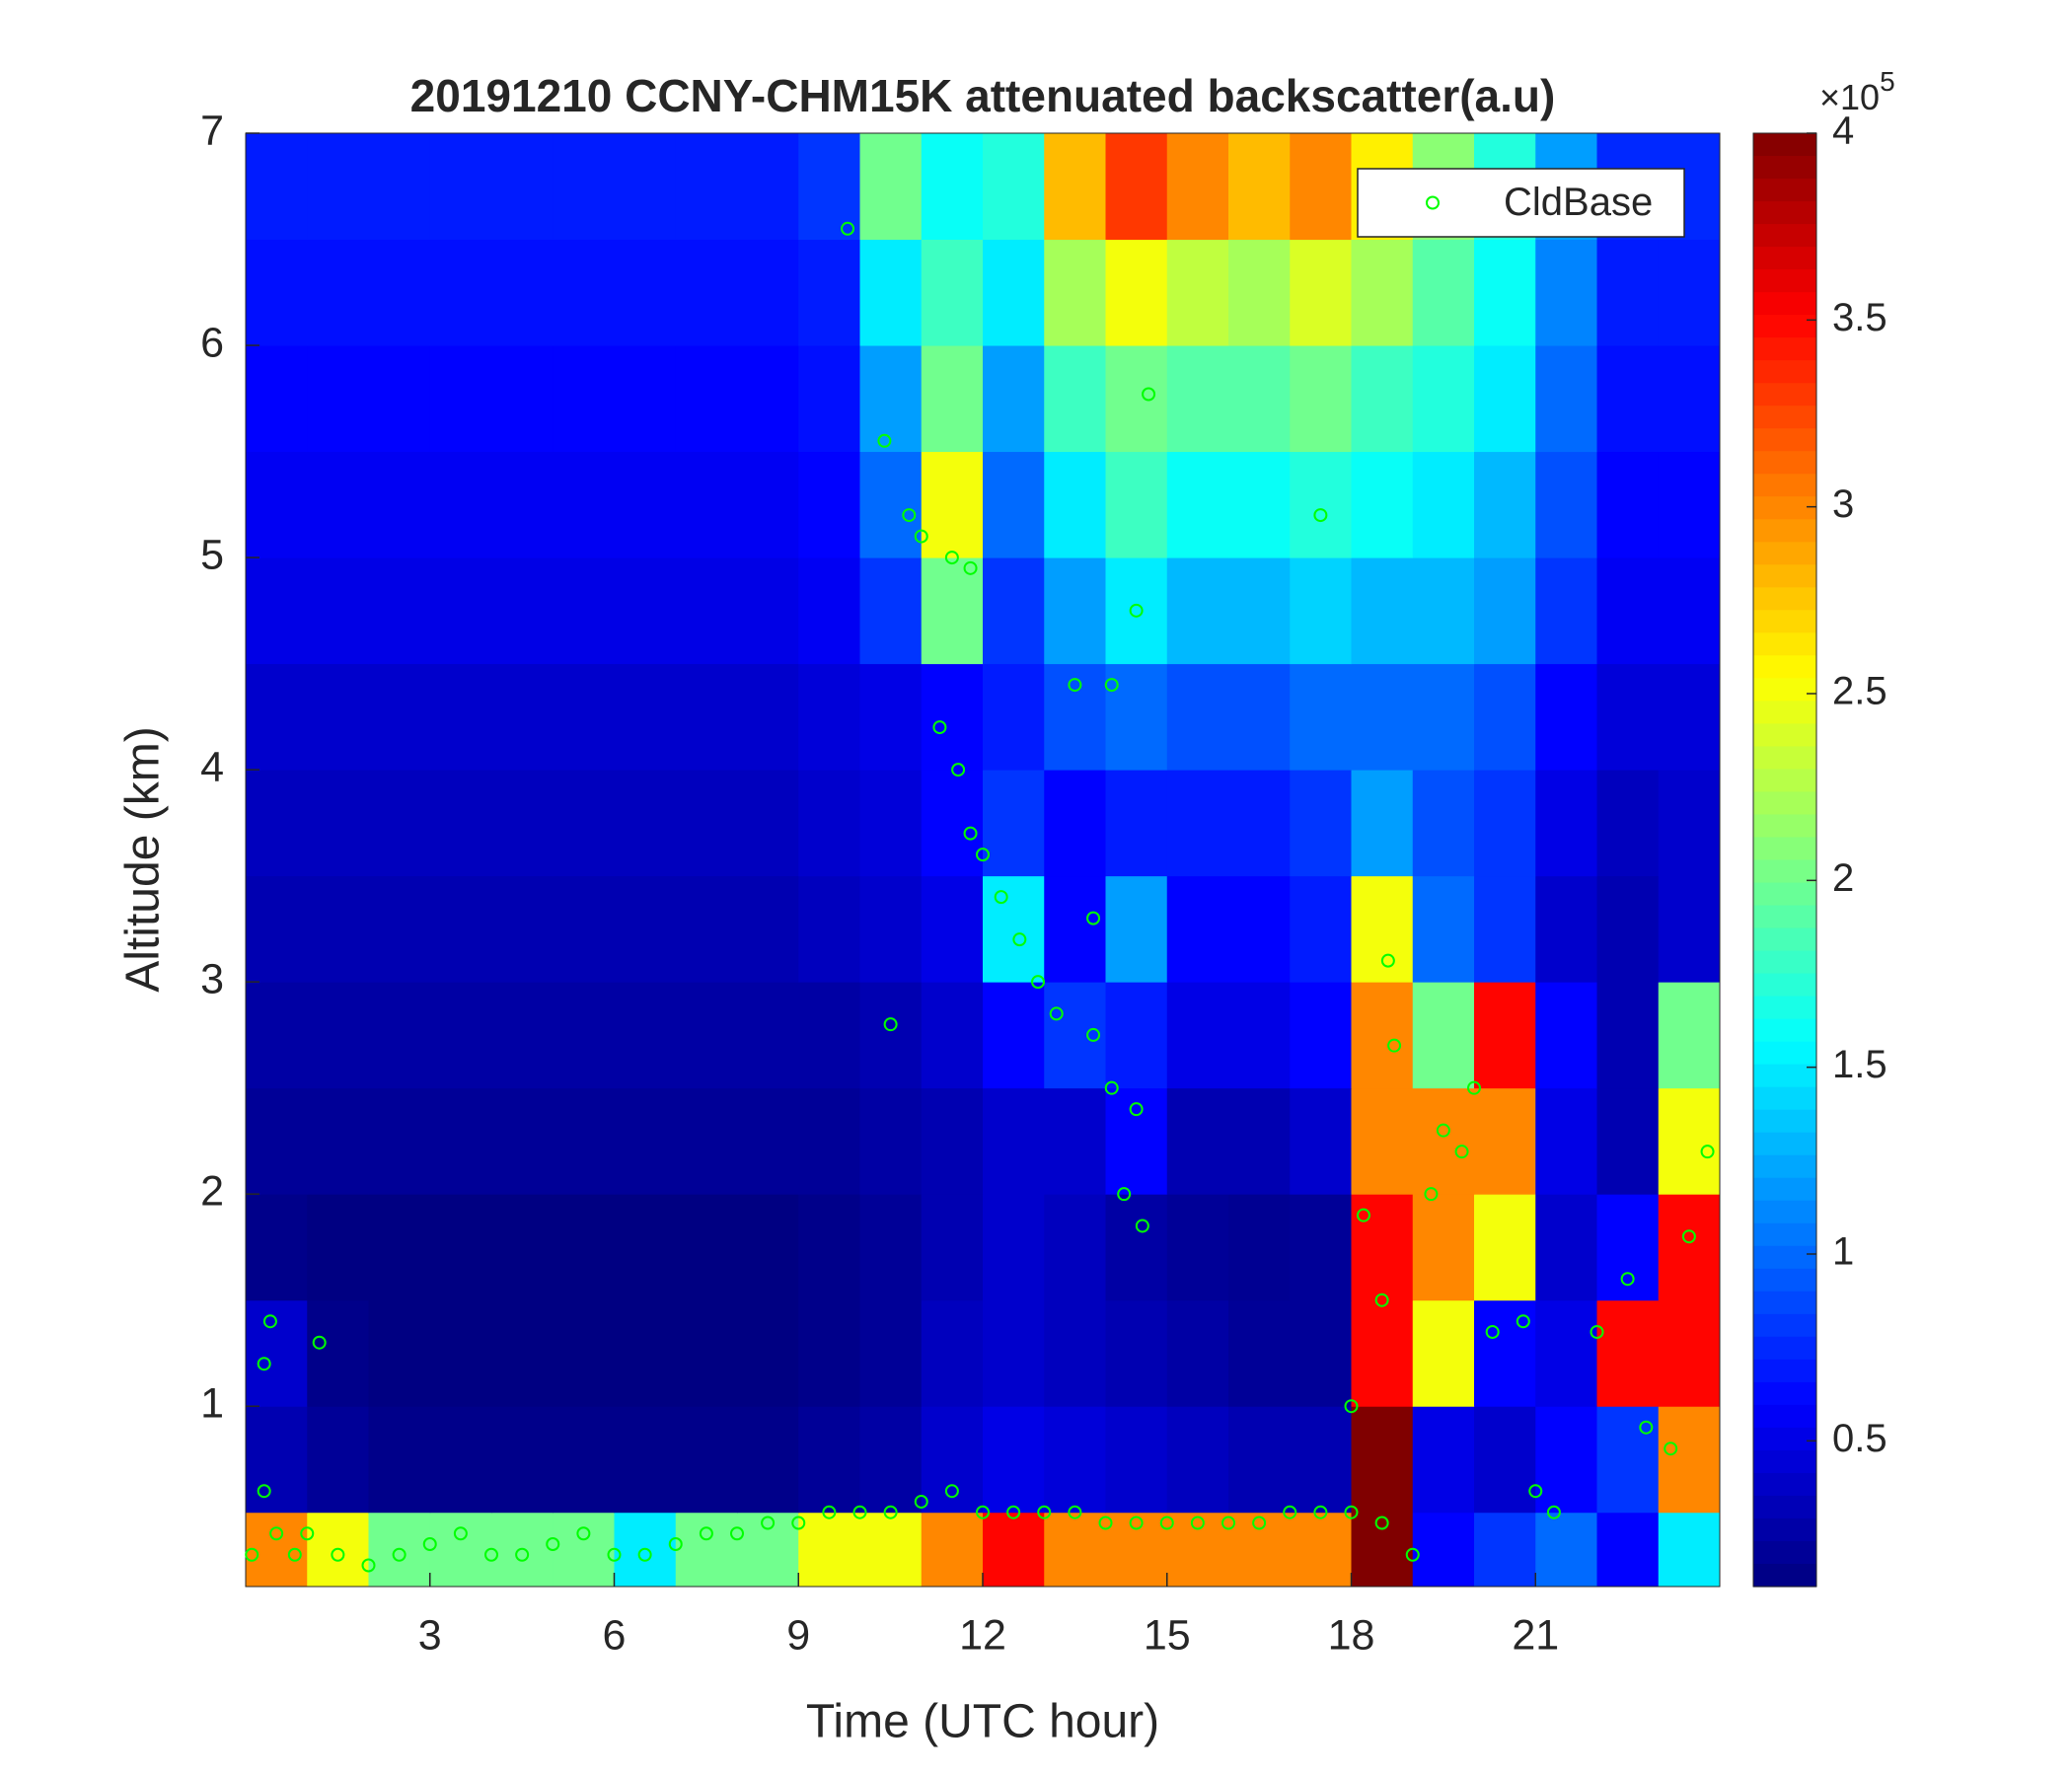 This screenshot has height=1776, width=2072. I want to click on legend-marker, so click(1433, 203).